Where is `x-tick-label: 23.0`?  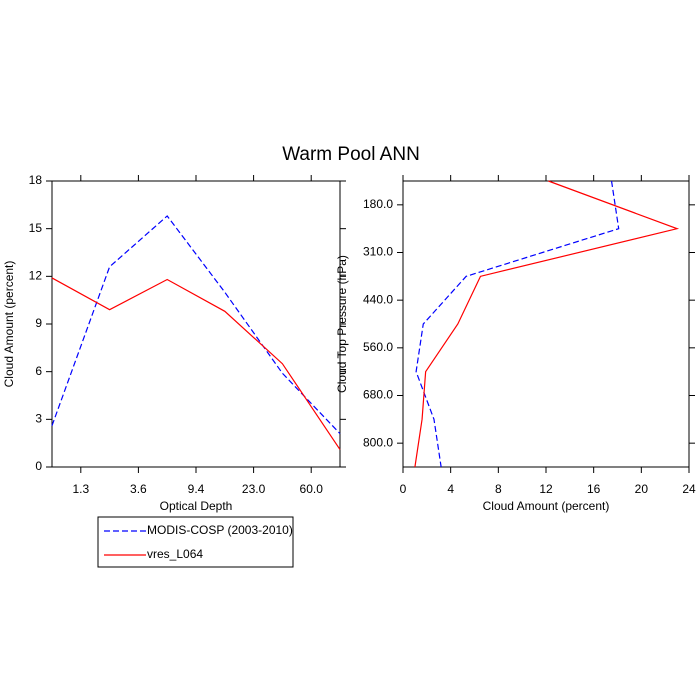
x-tick-label: 23.0 is located at coordinates (254, 489).